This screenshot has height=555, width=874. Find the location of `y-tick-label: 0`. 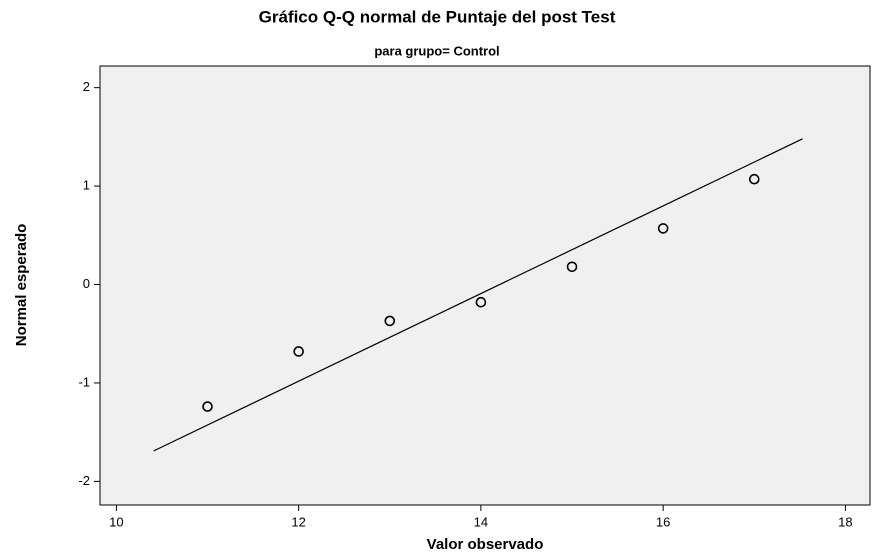

y-tick-label: 0 is located at coordinates (86, 283).